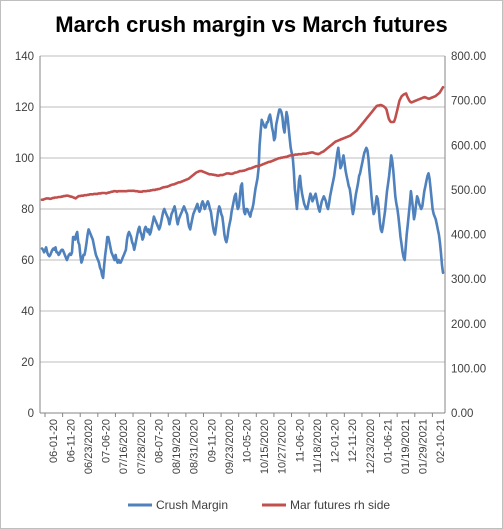  Describe the element at coordinates (406, 446) in the screenshot. I see `x-tick-label: 01/19/2021` at that location.